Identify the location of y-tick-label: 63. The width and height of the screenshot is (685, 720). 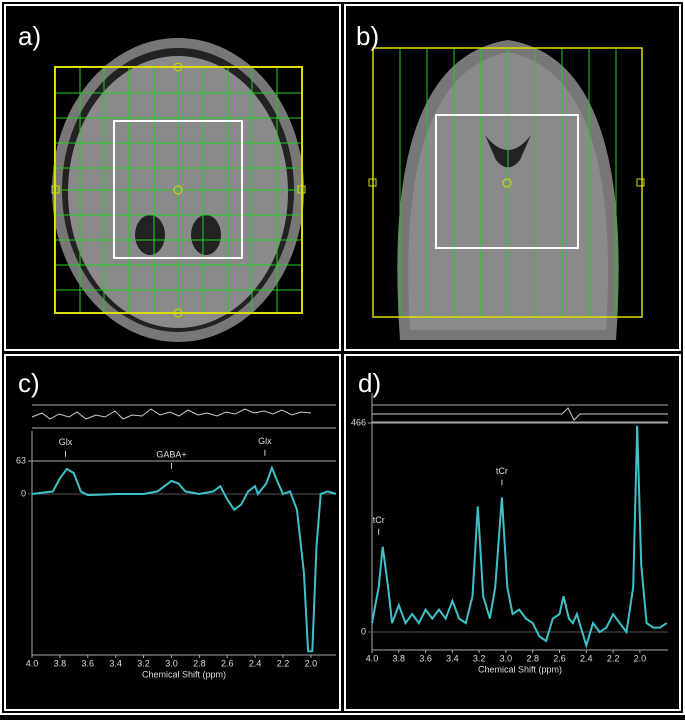
(21, 460).